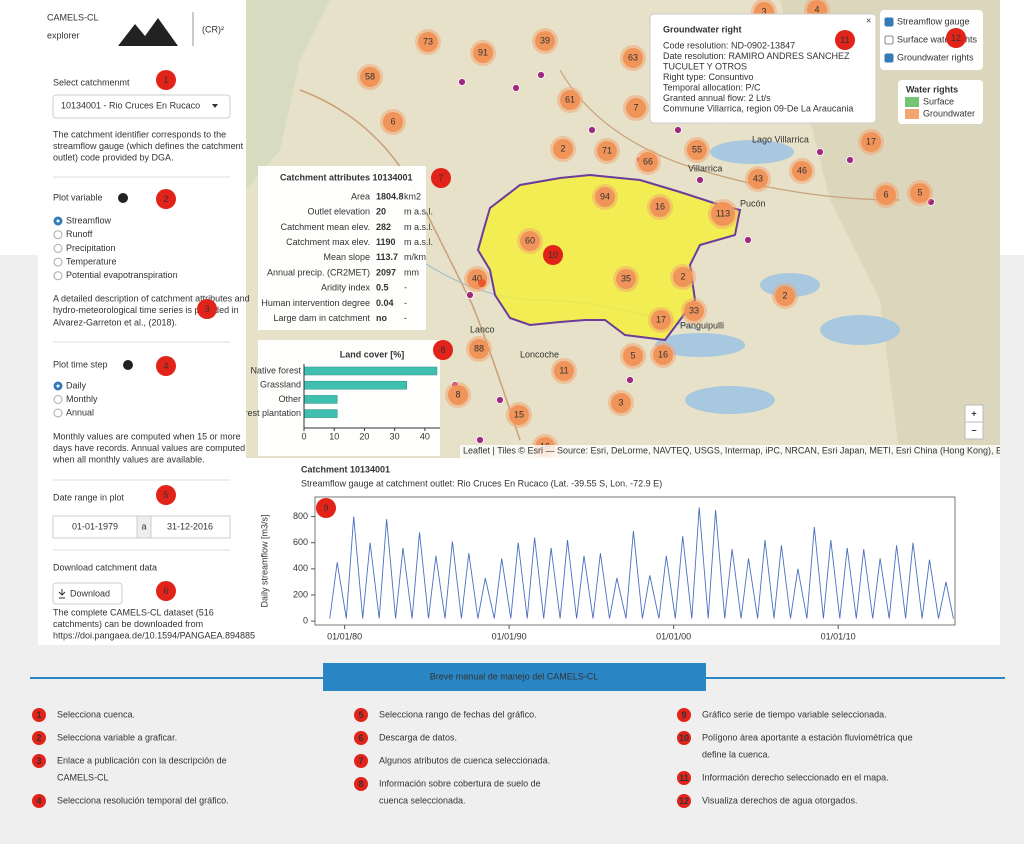  I want to click on link: Alvarez-Garreton et al., (2018)., so click(115, 322).